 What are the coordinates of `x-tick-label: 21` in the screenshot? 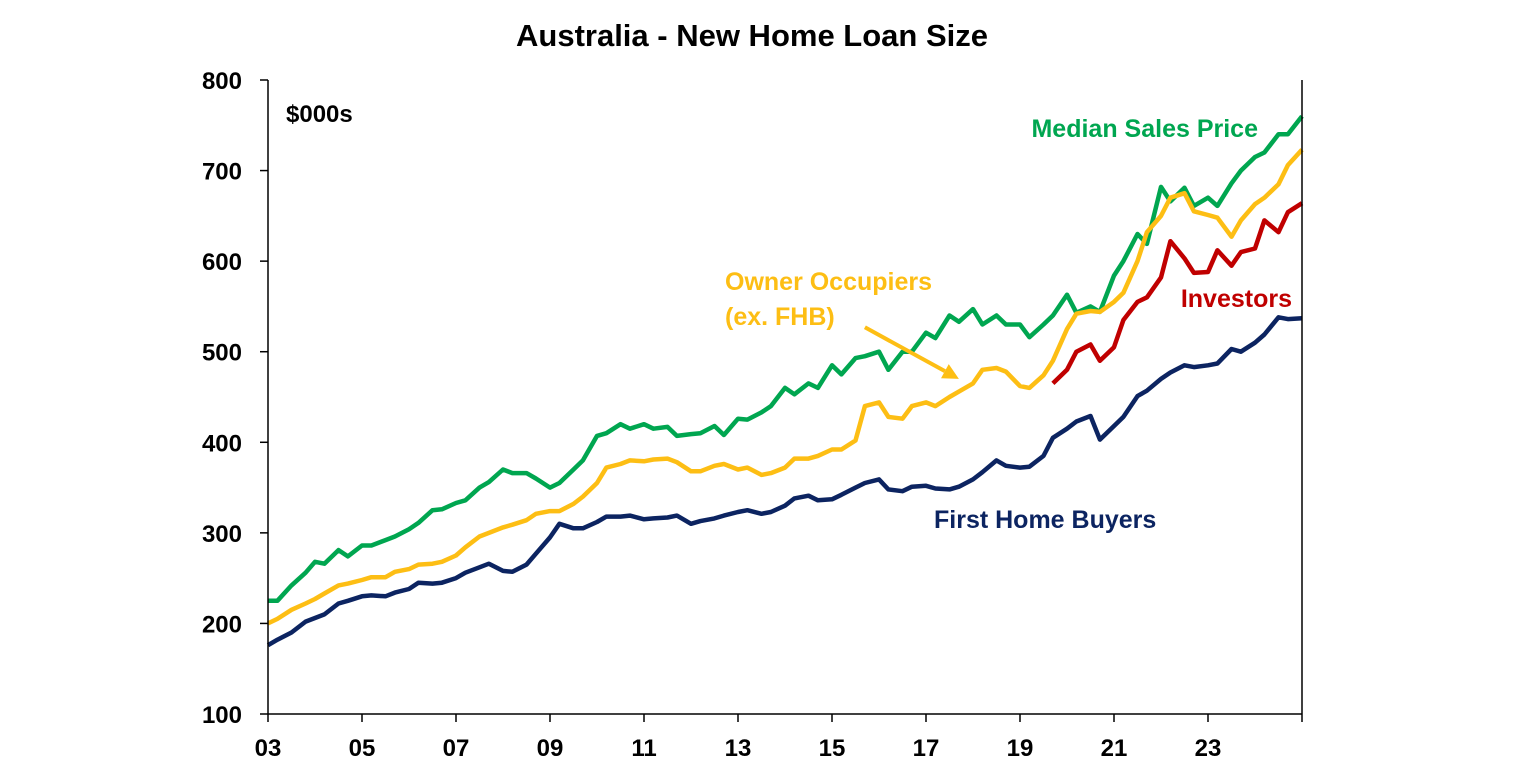 It's located at (1114, 748).